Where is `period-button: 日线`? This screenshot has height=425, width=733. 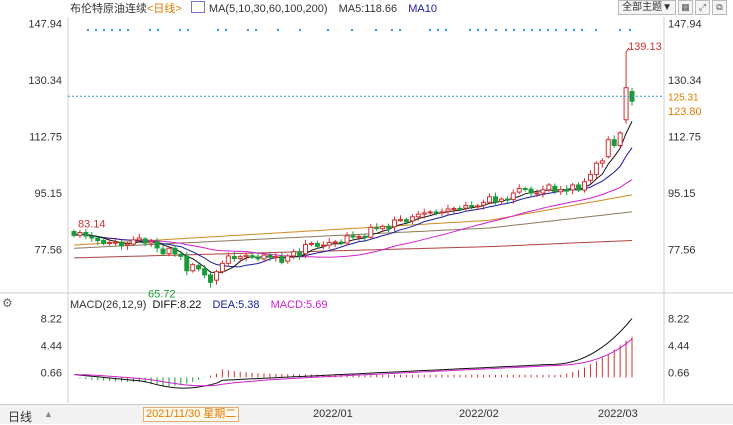 period-button: 日线 is located at coordinates (20, 417).